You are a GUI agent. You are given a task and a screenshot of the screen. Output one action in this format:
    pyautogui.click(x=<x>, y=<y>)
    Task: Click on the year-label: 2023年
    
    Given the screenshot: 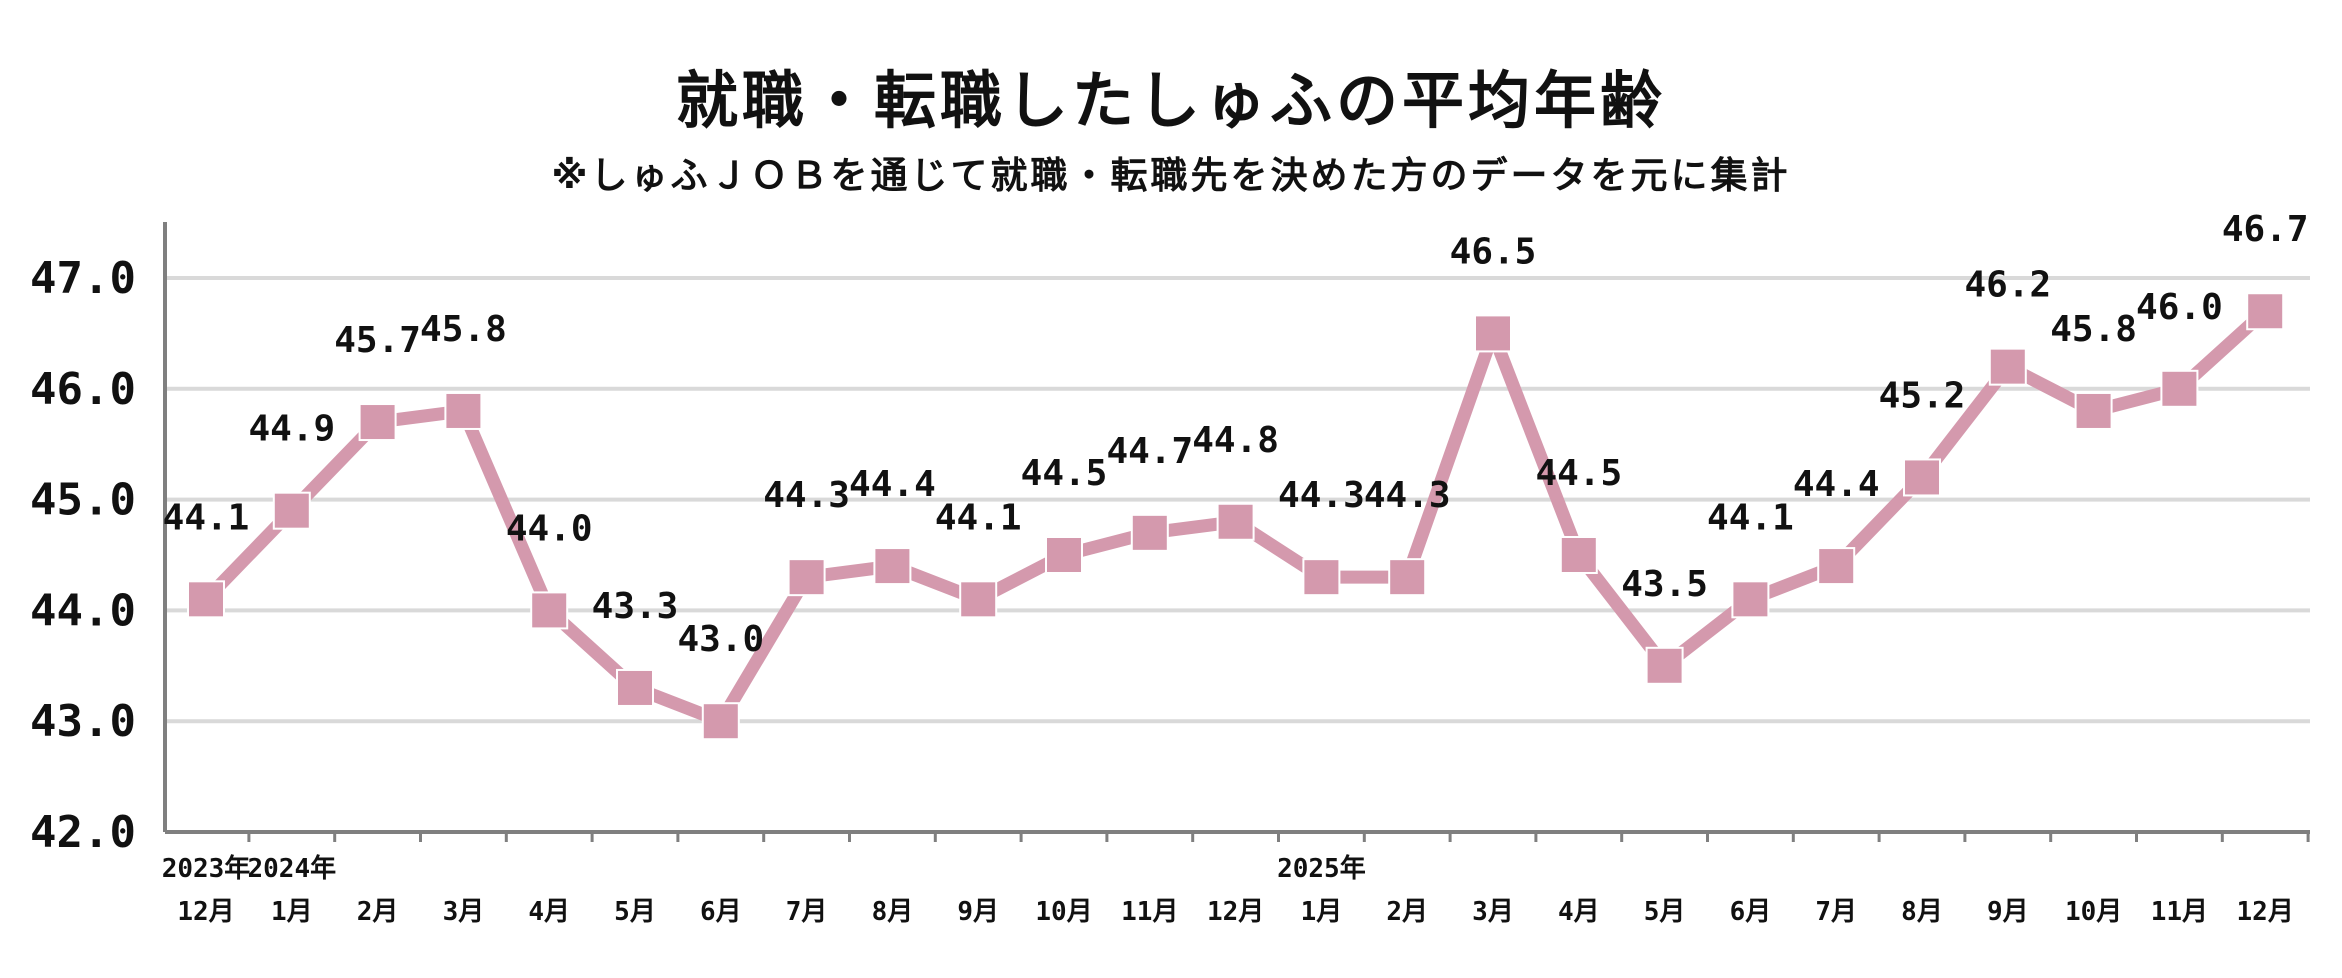 What is the action you would take?
    pyautogui.click(x=206, y=868)
    